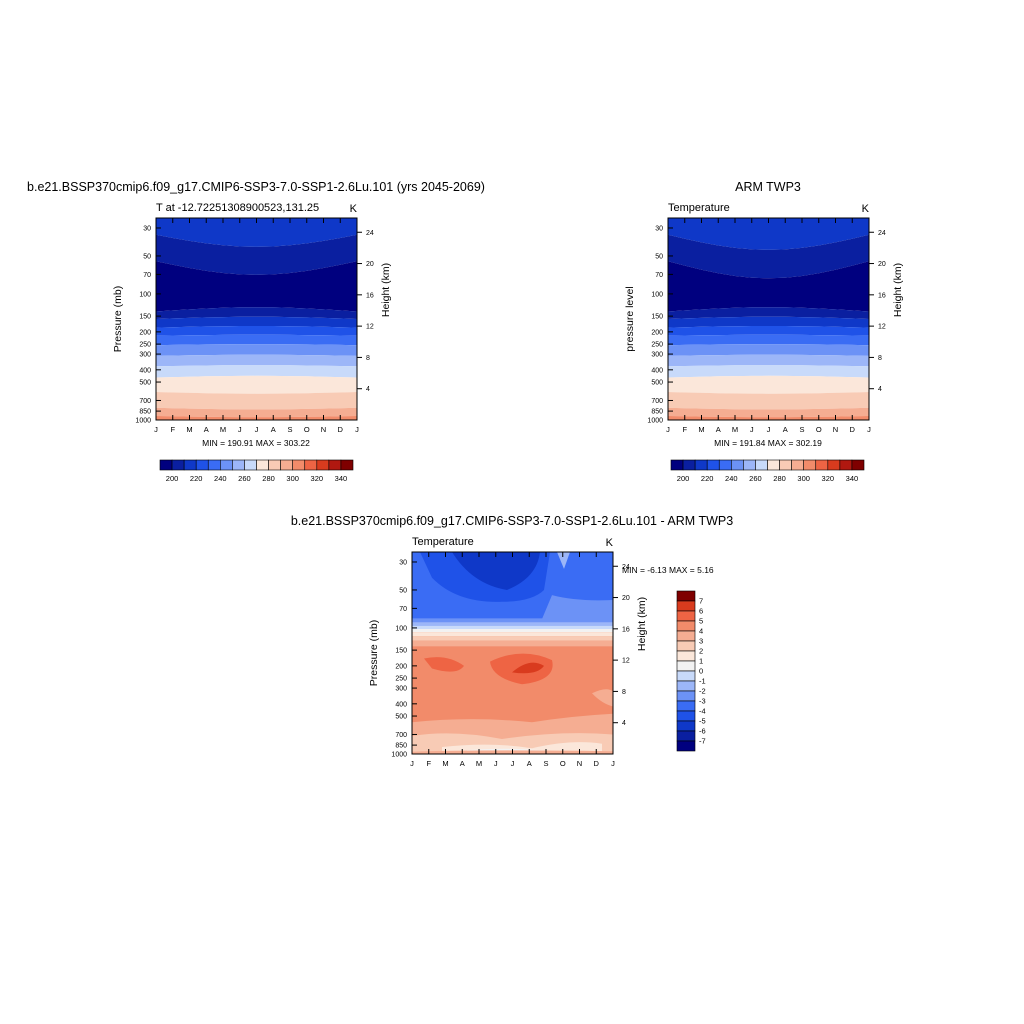 This screenshot has width=1024, height=1024. Describe the element at coordinates (701, 631) in the screenshot. I see `diff-colorbar-label: 4` at that location.